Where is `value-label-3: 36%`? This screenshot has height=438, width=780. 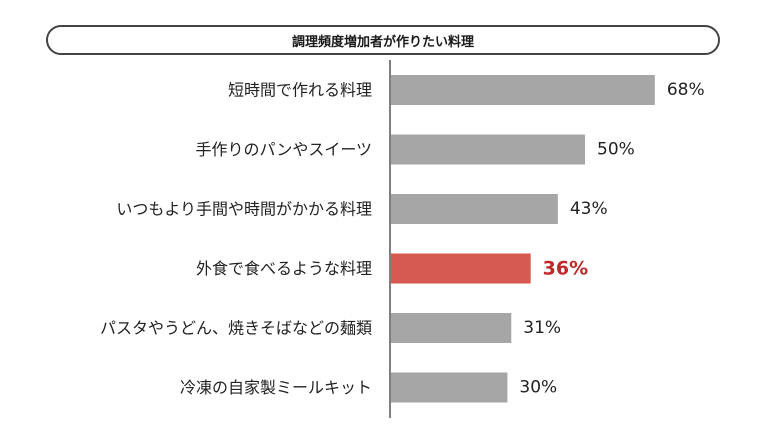 value-label-3: 36% is located at coordinates (565, 269).